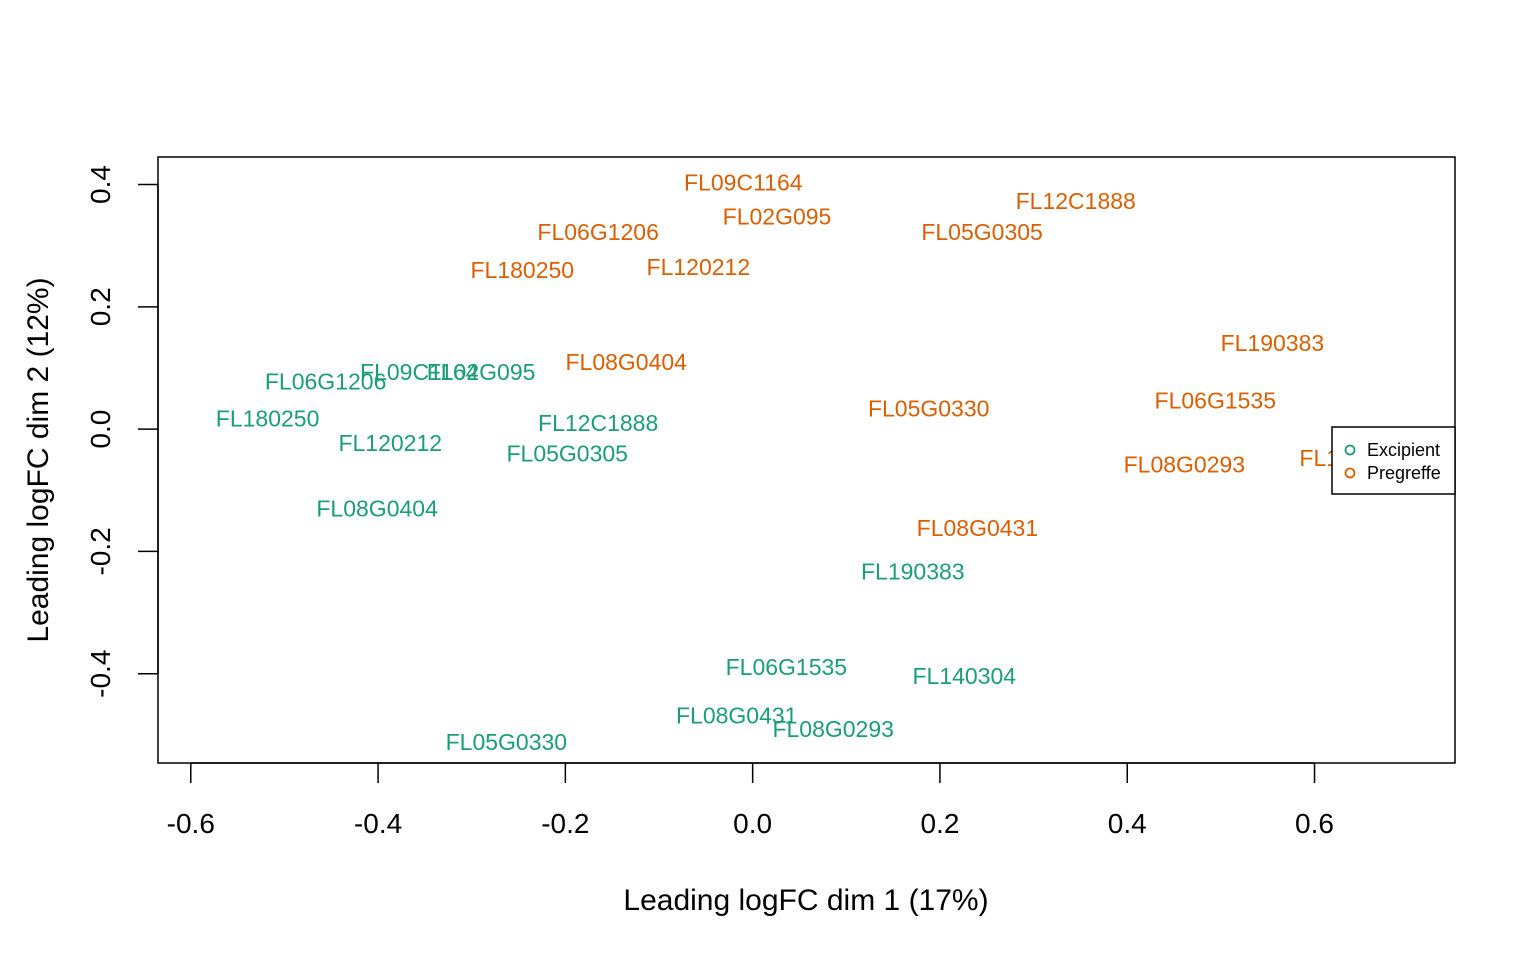 The height and width of the screenshot is (960, 1536). Describe the element at coordinates (597, 232) in the screenshot. I see `point-label-pregreffe: FL06G1206` at that location.